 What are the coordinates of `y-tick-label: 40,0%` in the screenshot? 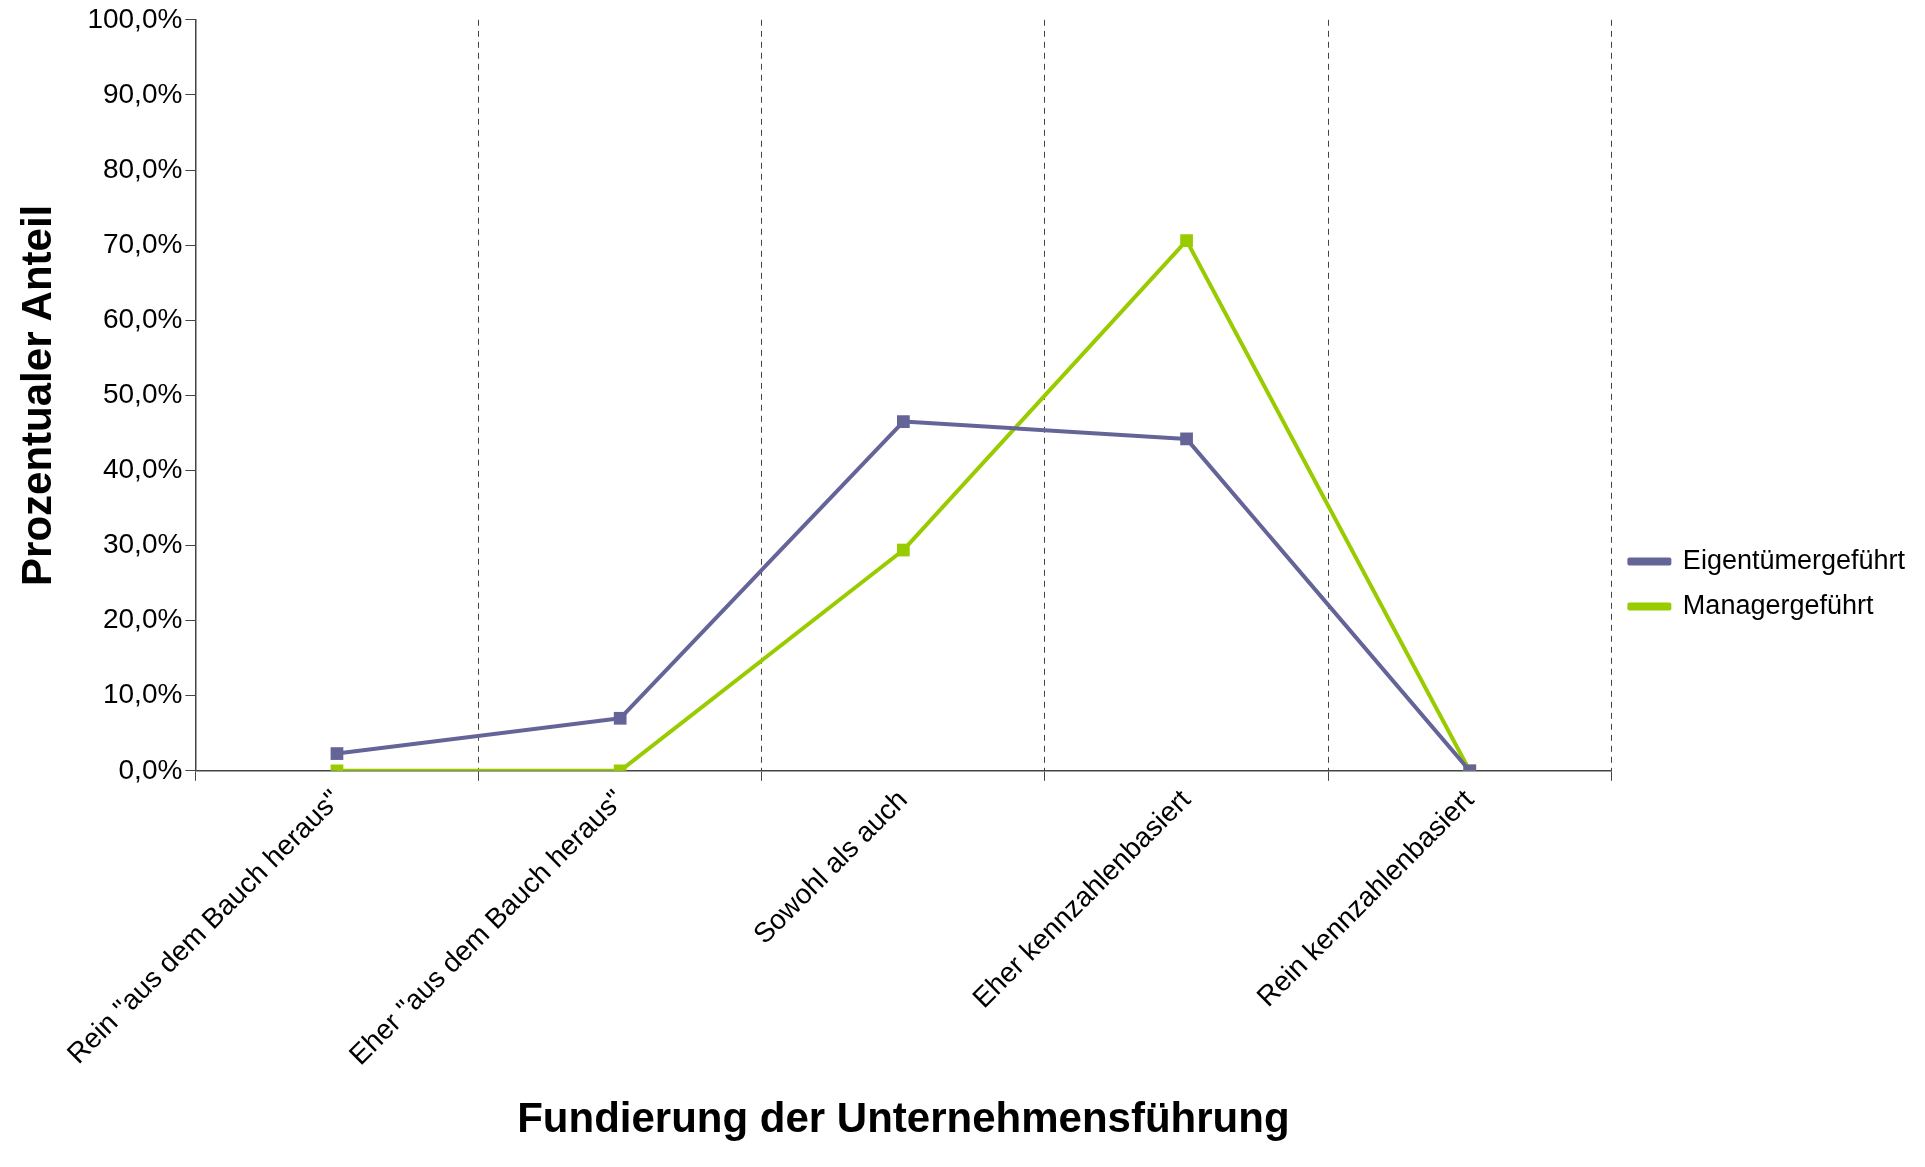 It's located at (142, 469).